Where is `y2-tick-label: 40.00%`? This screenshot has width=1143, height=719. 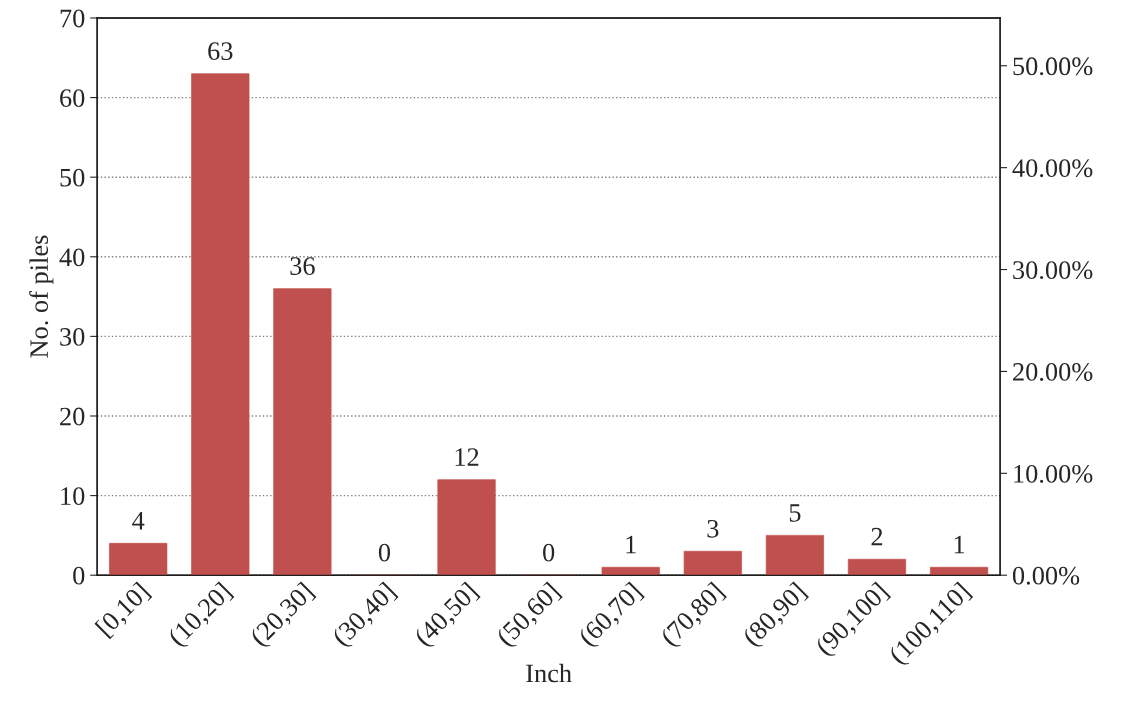
y2-tick-label: 40.00% is located at coordinates (1052, 168).